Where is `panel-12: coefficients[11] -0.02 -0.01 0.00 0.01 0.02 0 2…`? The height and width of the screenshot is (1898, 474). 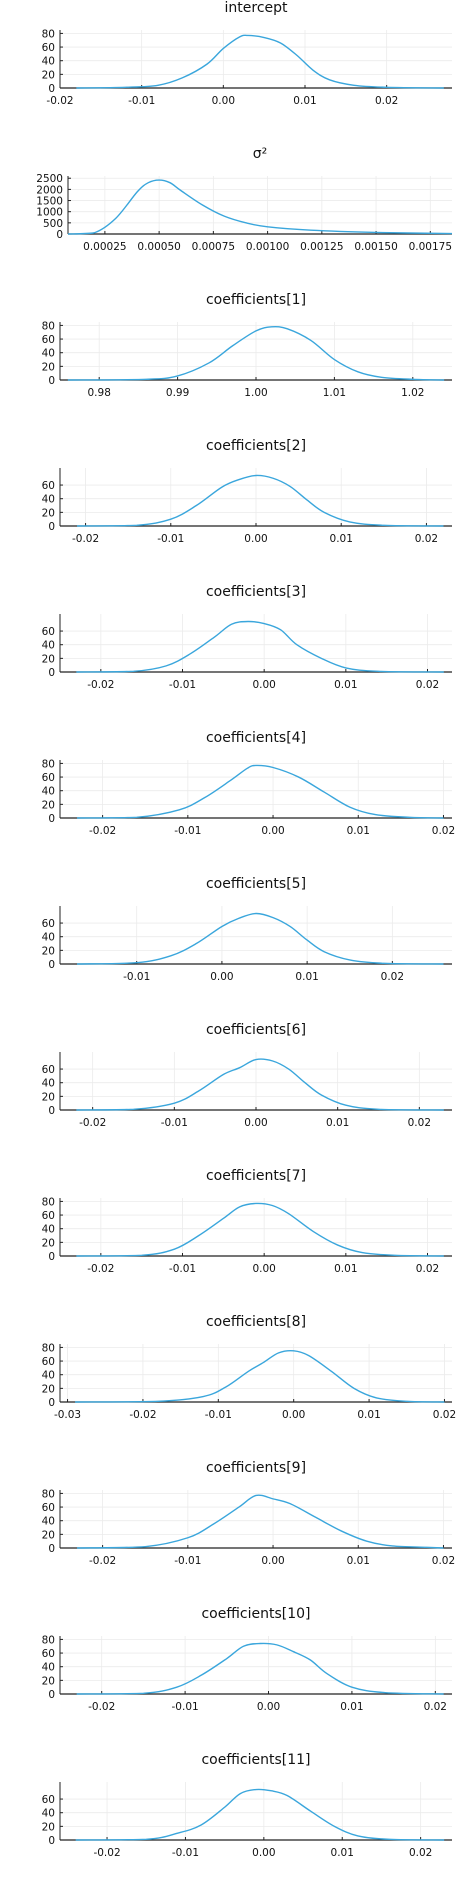
panel-12: coefficients[11] -0.02 -0.01 0.00 0.01 0.02 0 2… is located at coordinates (247, 1805).